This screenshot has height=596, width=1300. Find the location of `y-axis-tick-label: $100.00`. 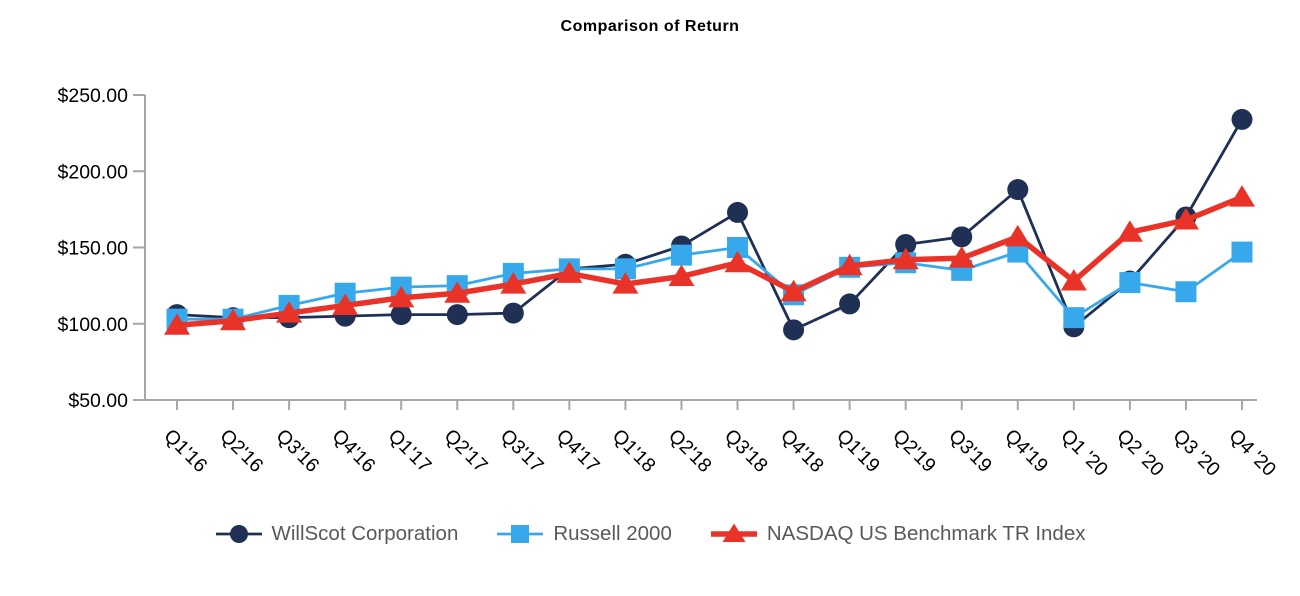

y-axis-tick-label: $100.00 is located at coordinates (93, 325).